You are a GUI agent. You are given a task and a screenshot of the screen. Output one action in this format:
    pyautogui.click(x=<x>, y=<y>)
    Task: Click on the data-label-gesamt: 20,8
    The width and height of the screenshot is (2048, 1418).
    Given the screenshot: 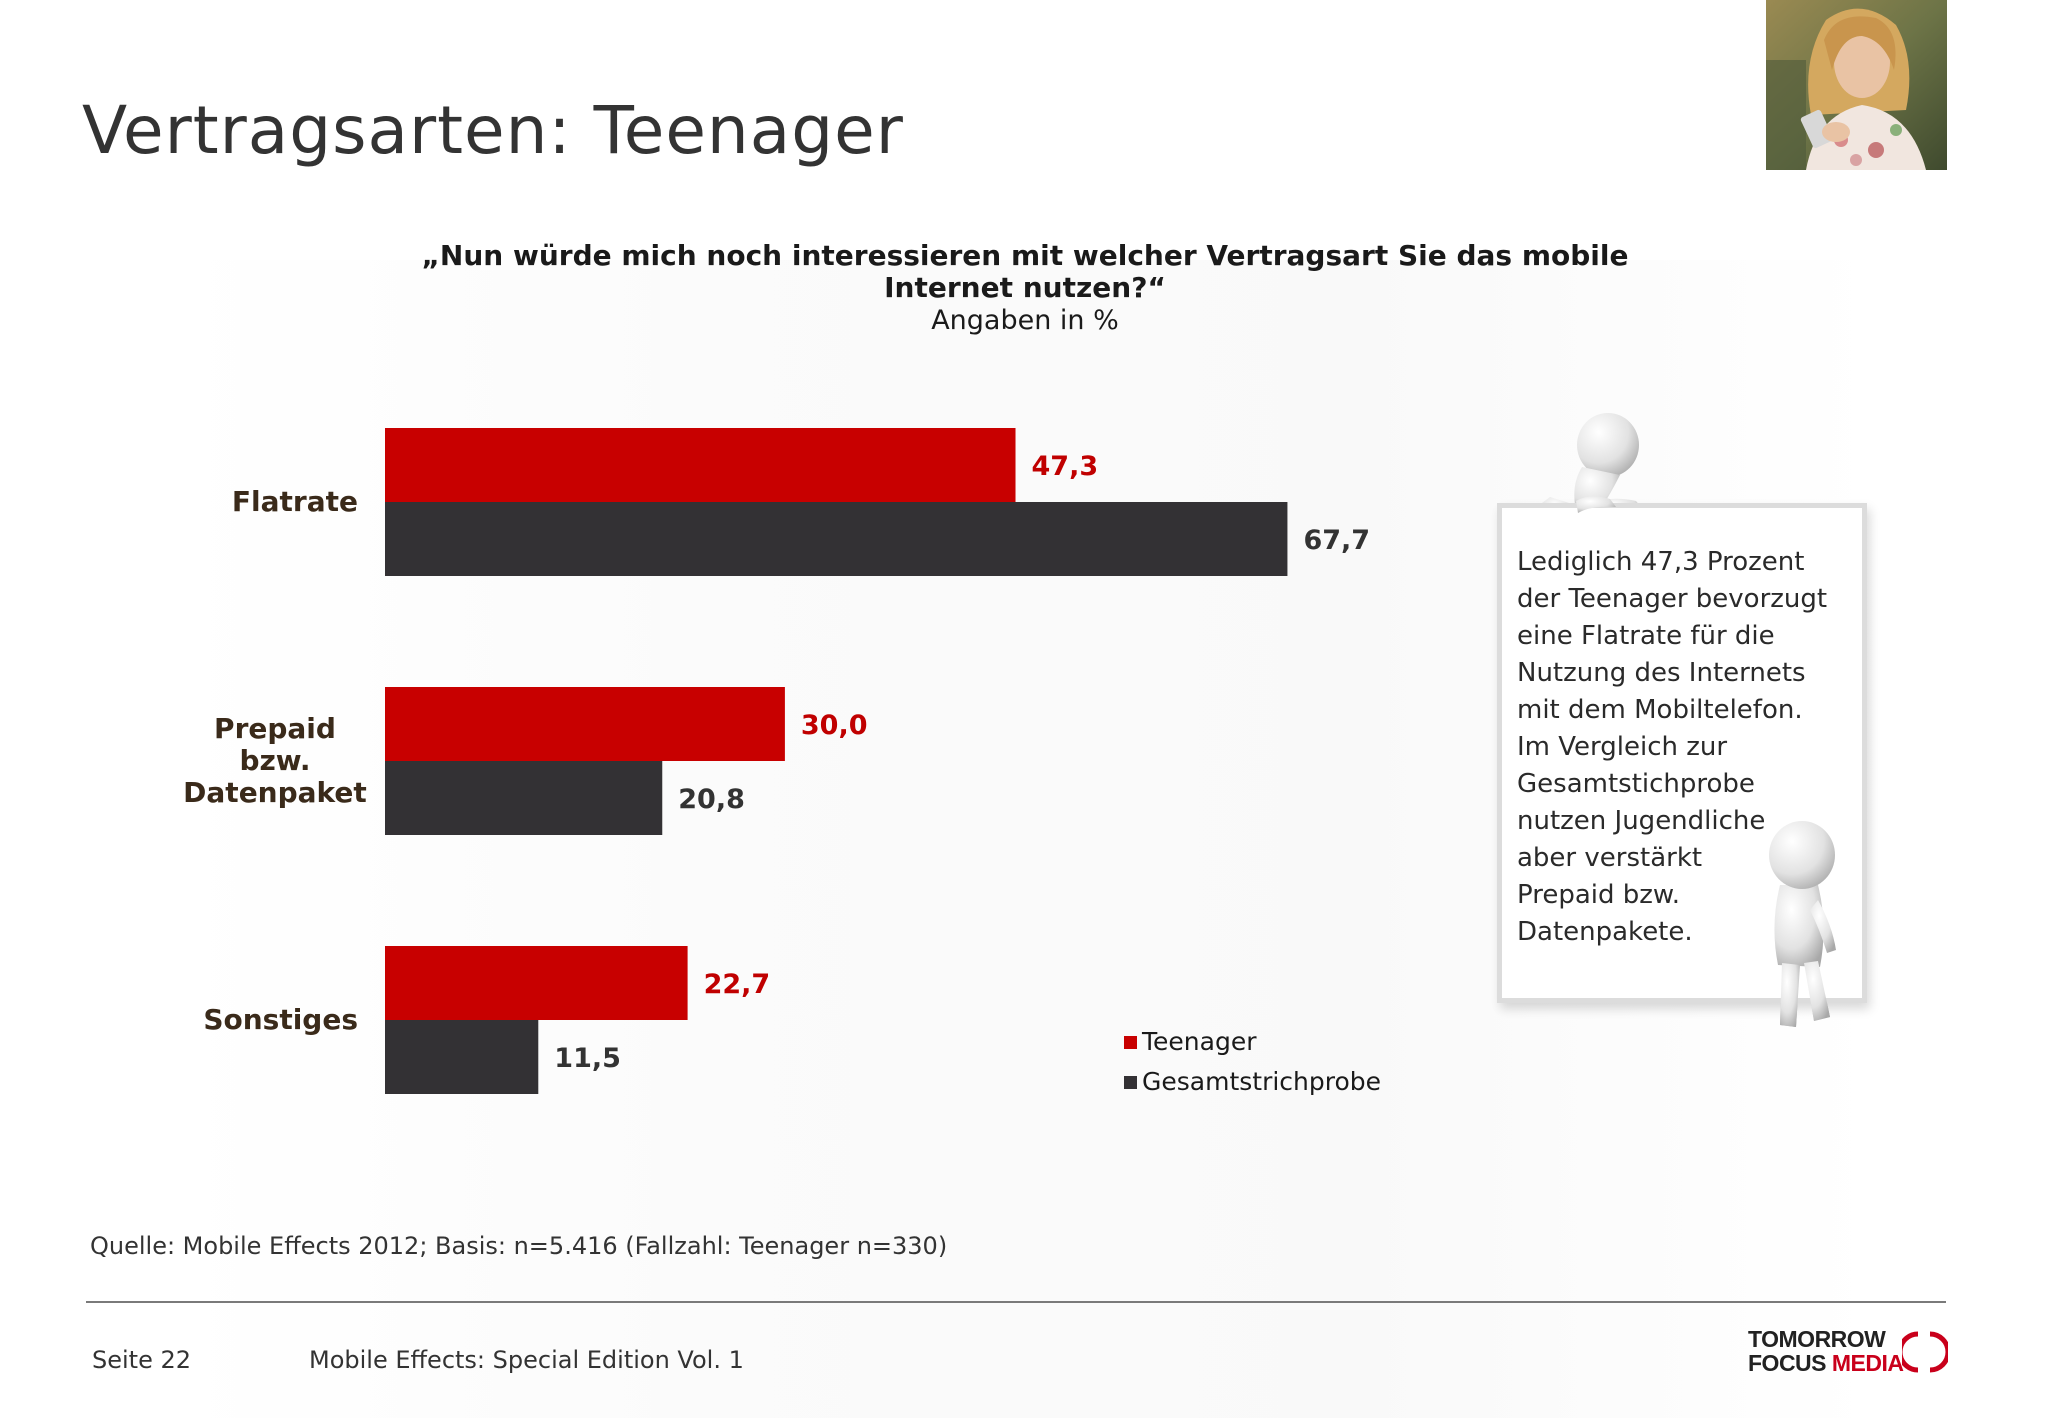 What is the action you would take?
    pyautogui.click(x=711, y=799)
    